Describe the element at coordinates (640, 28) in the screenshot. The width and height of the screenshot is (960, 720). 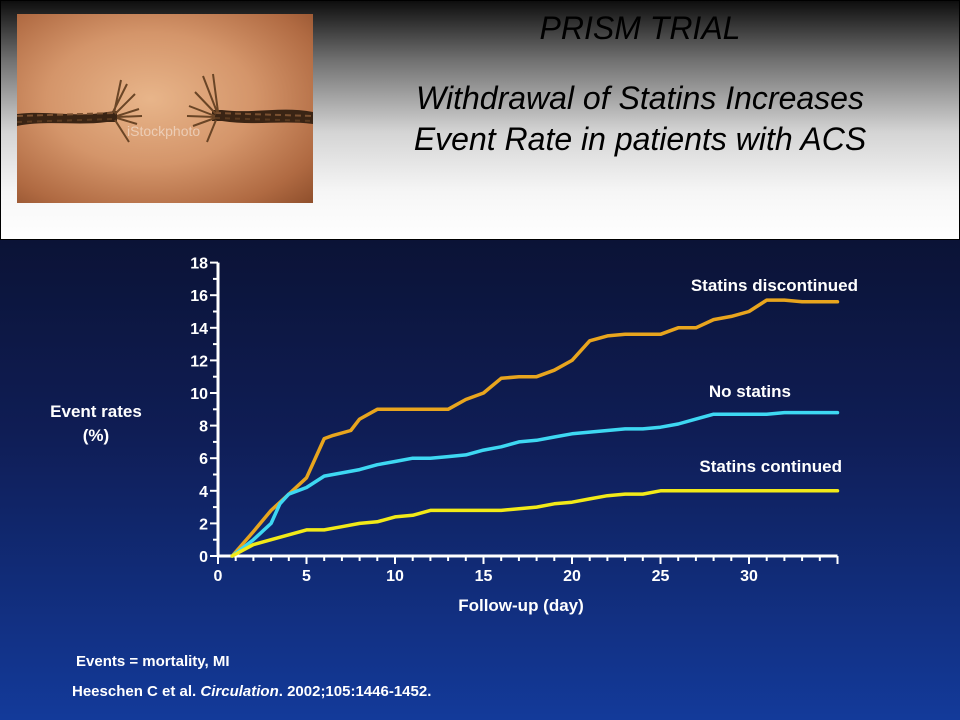
I see `slide-title: PRISM TRIAL` at that location.